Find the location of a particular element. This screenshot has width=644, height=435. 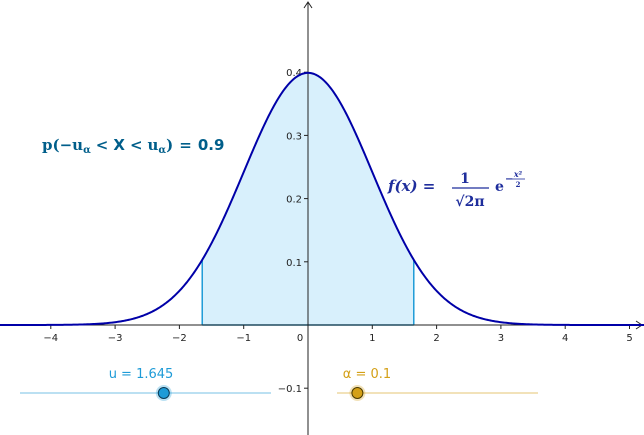

prob-prefix: p( is located at coordinates (51, 145).